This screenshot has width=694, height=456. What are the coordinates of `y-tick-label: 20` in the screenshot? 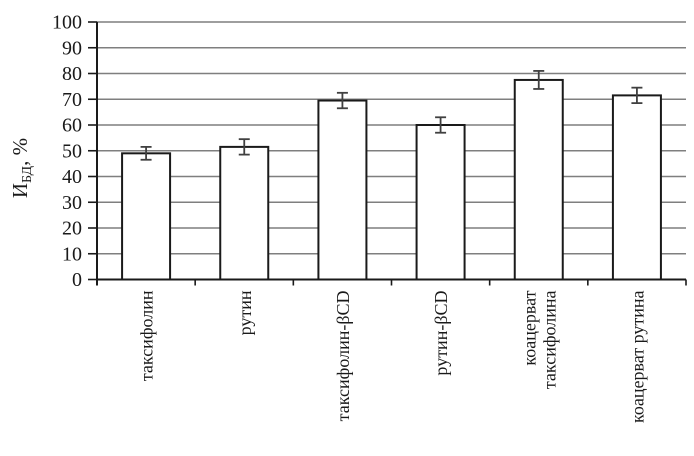 It's located at (72, 229).